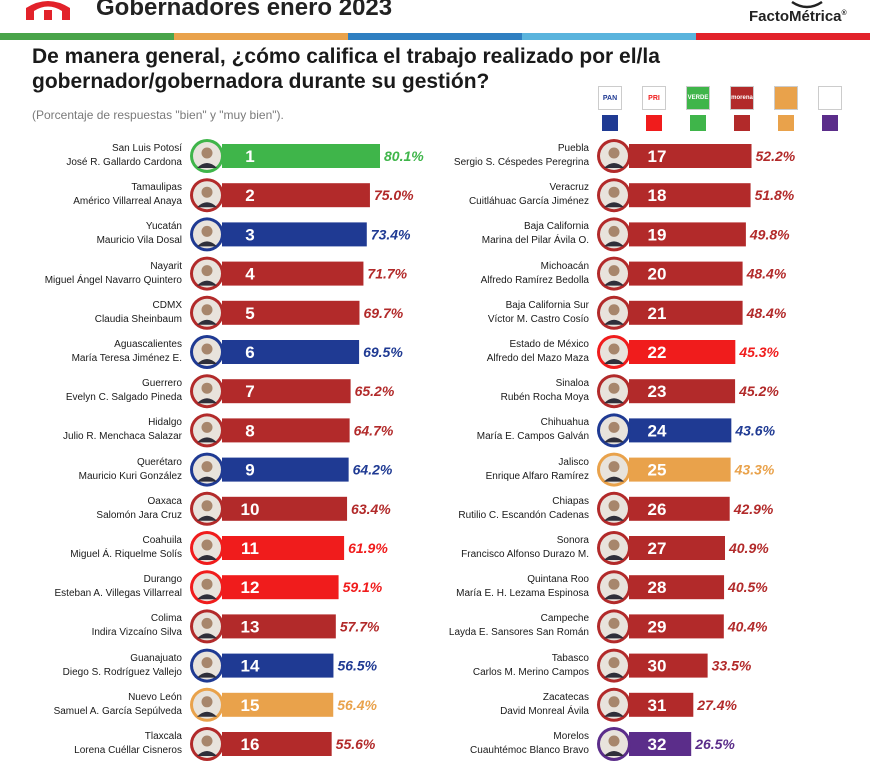 The image size is (870, 773). I want to click on governor-name: Claudia Sheinbaum, so click(138, 319).